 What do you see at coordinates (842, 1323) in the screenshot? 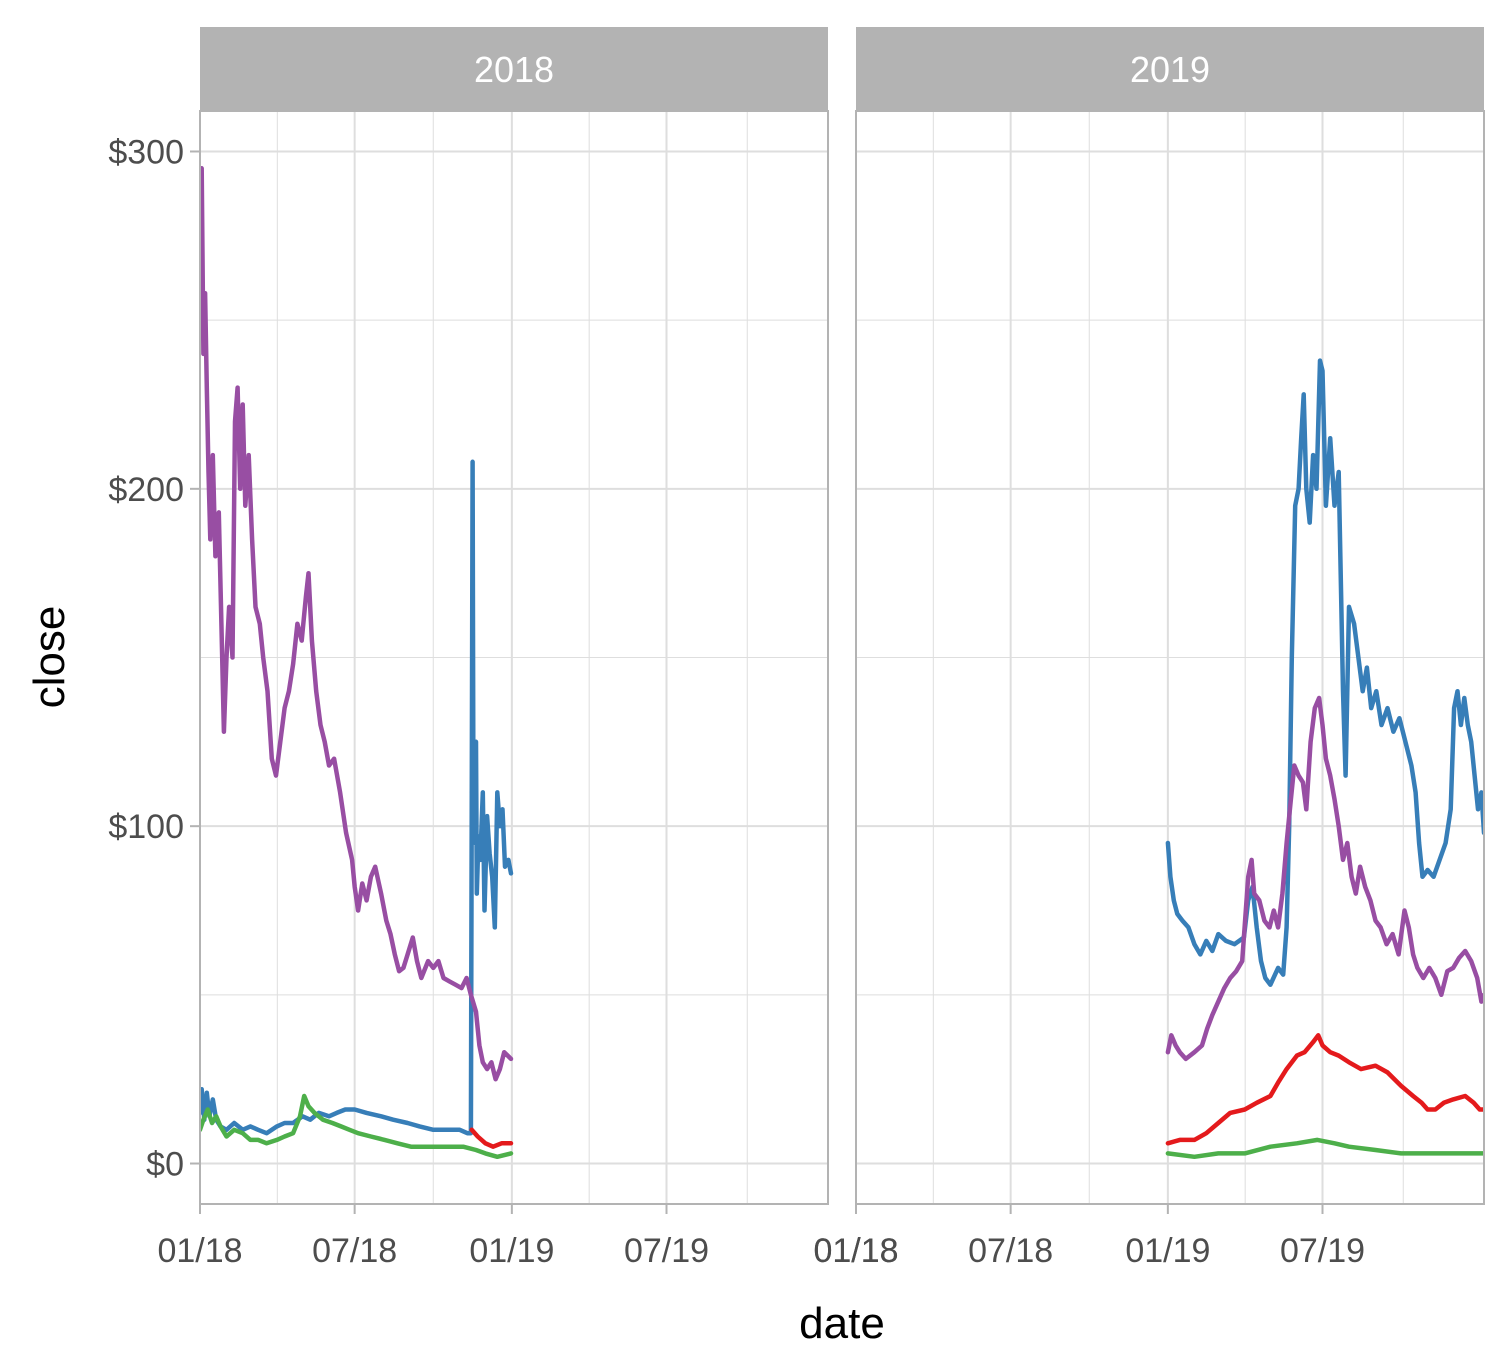
I see `x-axis-title: date` at bounding box center [842, 1323].